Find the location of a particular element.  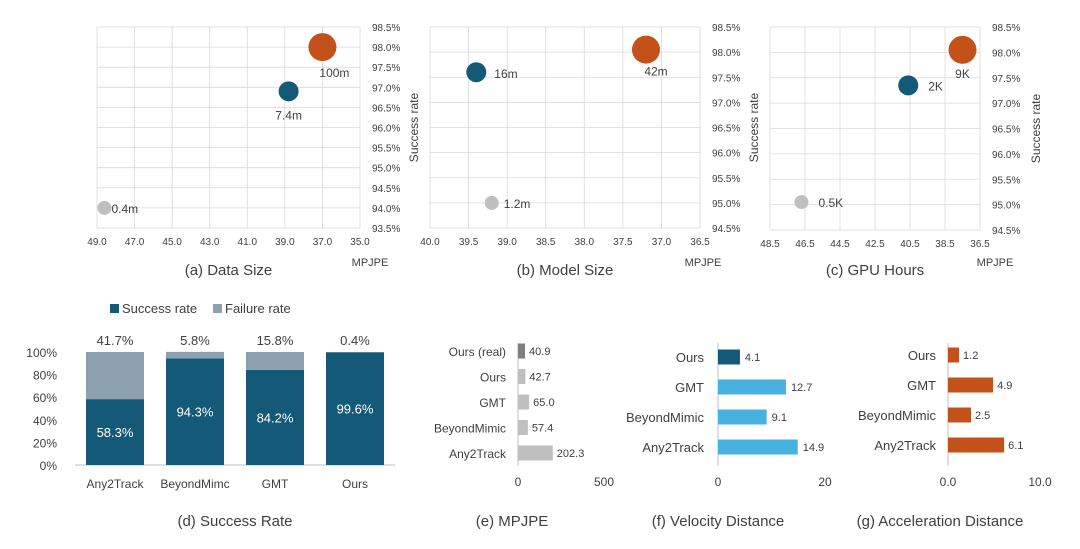

scatter-point-100m is located at coordinates (322, 47).